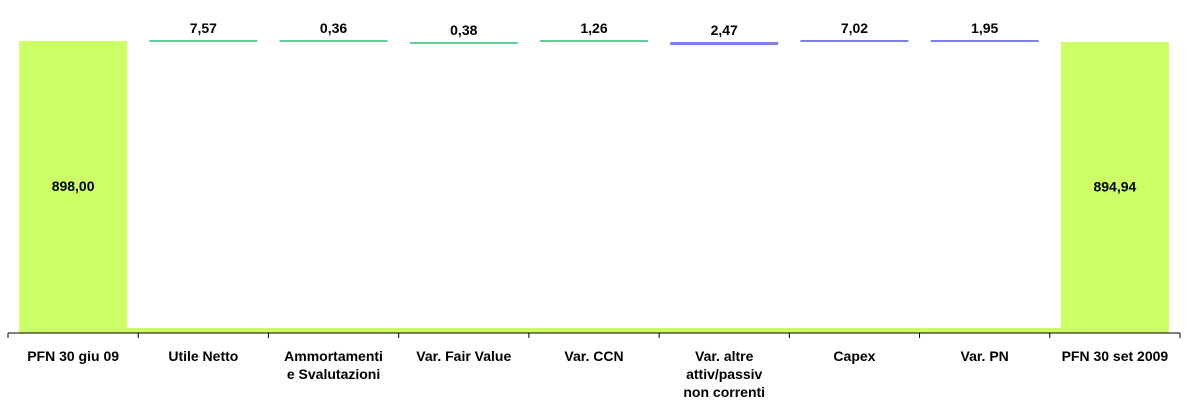 Image resolution: width=1196 pixels, height=412 pixels. Describe the element at coordinates (854, 28) in the screenshot. I see `value-label: 7,02` at that location.